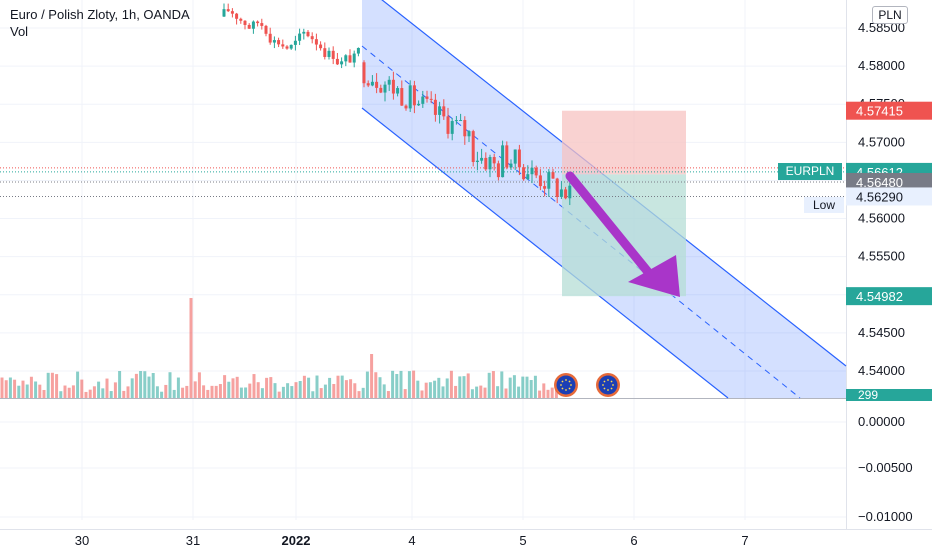 The height and width of the screenshot is (555, 932). What do you see at coordinates (100, 14) in the screenshot?
I see `symbol-title: Euro / Polish Zloty, 1h, OANDA` at bounding box center [100, 14].